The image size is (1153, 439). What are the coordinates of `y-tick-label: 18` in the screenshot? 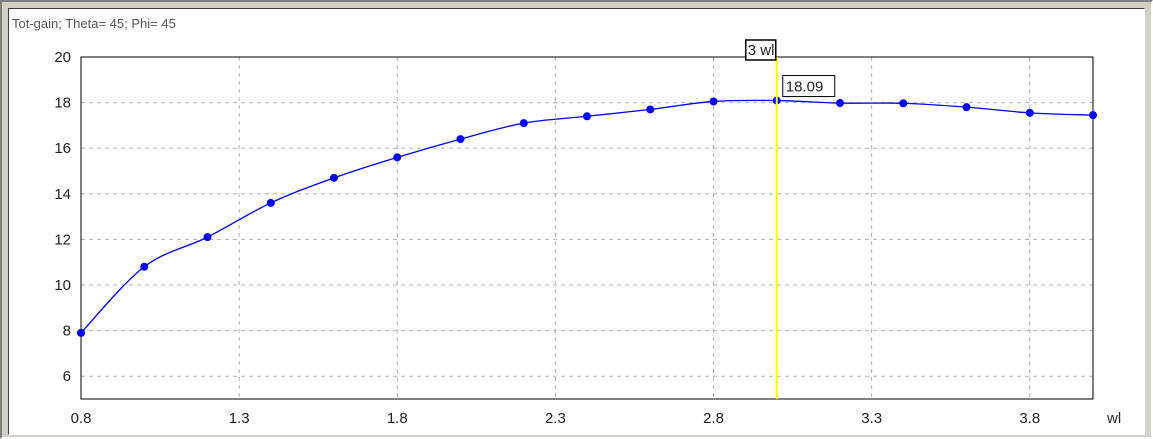 It's located at (62, 103).